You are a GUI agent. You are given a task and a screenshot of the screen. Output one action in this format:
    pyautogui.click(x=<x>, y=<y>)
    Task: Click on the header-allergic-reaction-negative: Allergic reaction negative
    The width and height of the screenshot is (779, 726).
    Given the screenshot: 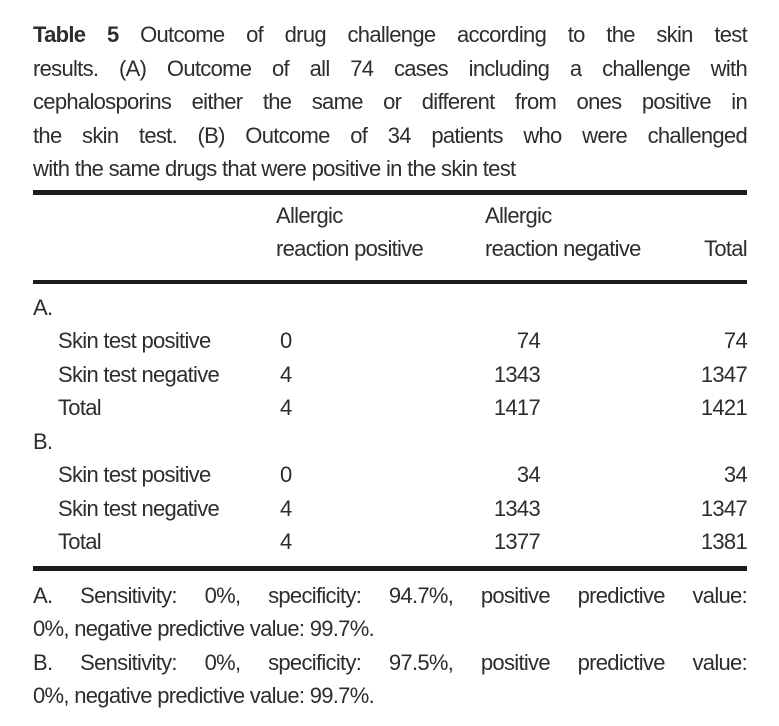 What is the action you would take?
    pyautogui.click(x=574, y=232)
    